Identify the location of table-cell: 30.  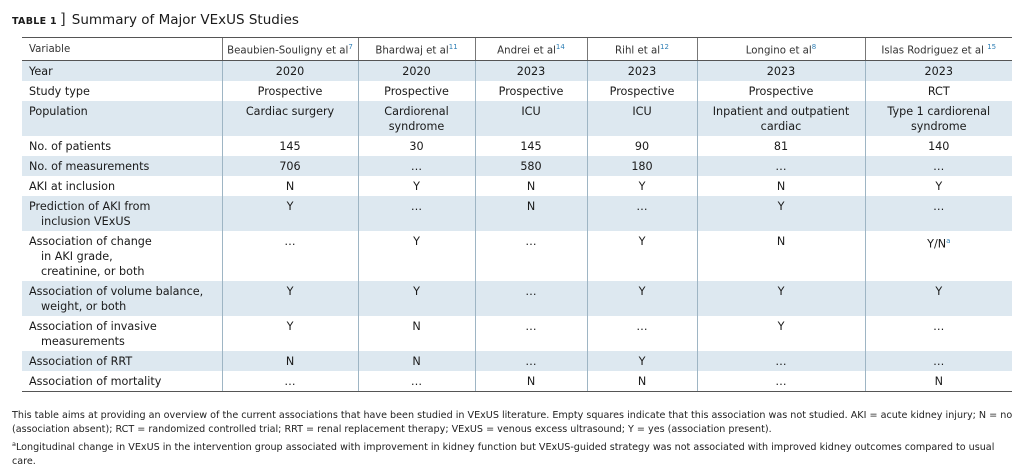
(416, 146).